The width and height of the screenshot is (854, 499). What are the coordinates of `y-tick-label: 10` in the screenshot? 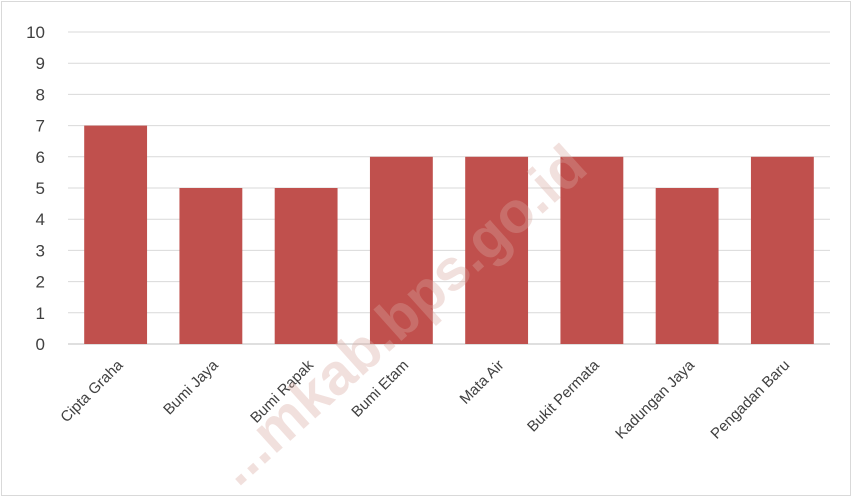 It's located at (35, 32).